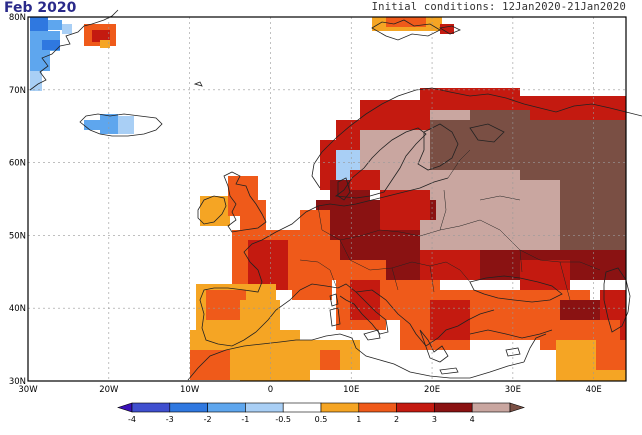  Describe the element at coordinates (170, 419) in the screenshot. I see `colorbar-tick-label: -3` at that location.